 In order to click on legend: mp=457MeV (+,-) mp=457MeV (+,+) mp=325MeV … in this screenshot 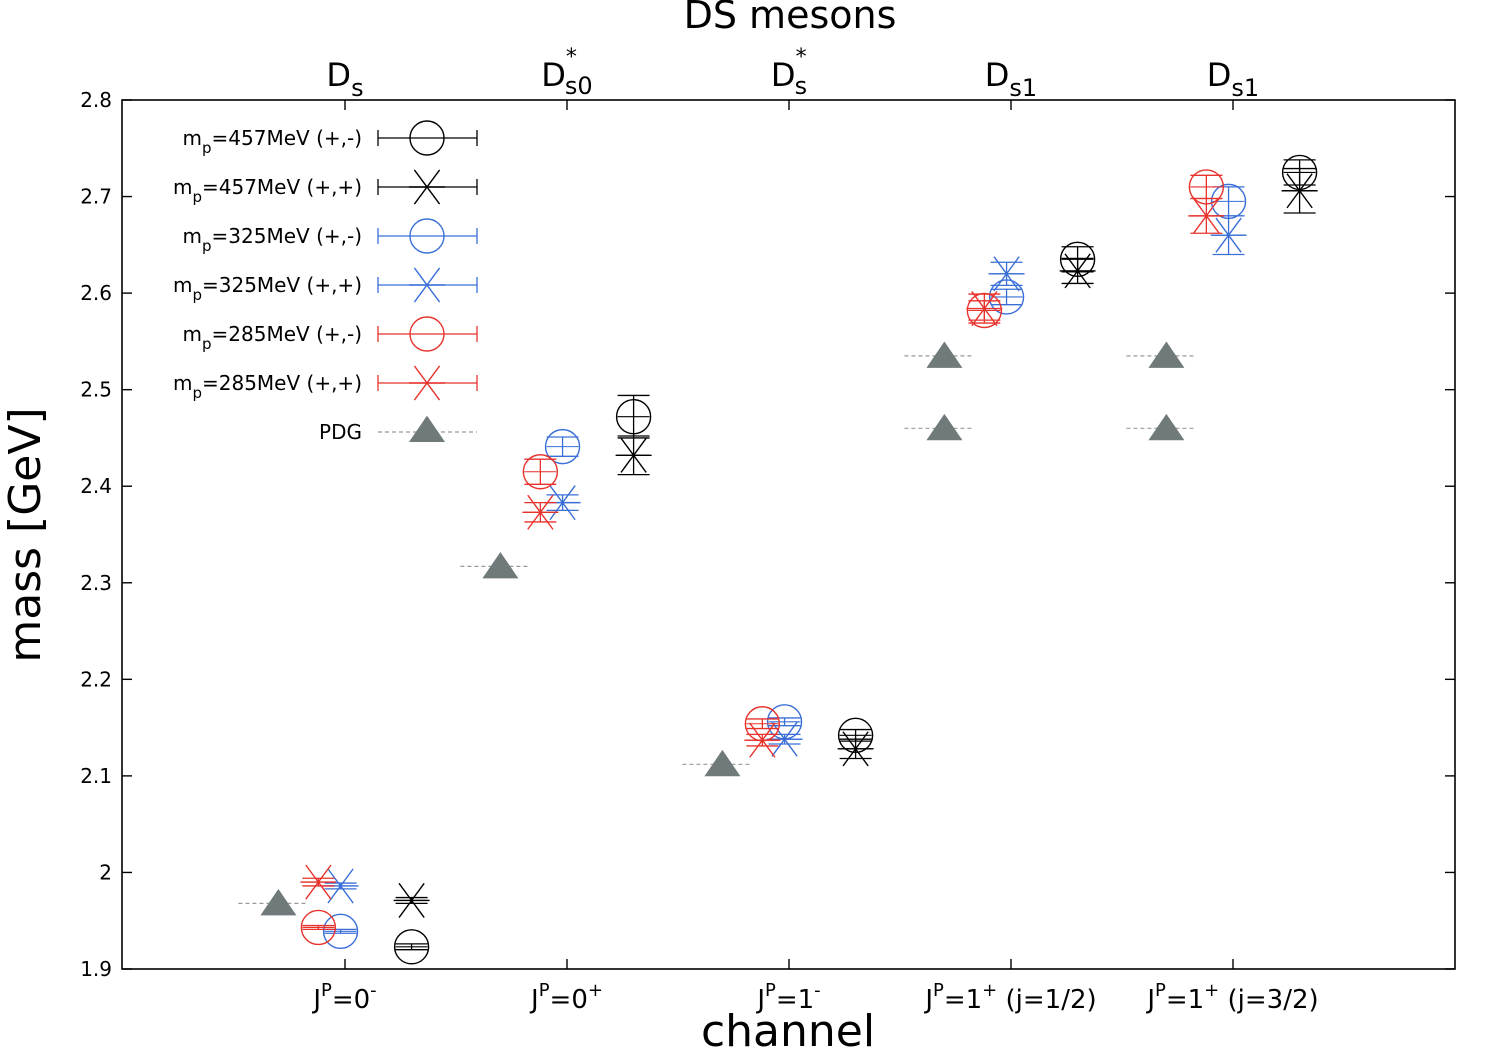, I will do `click(325, 282)`.